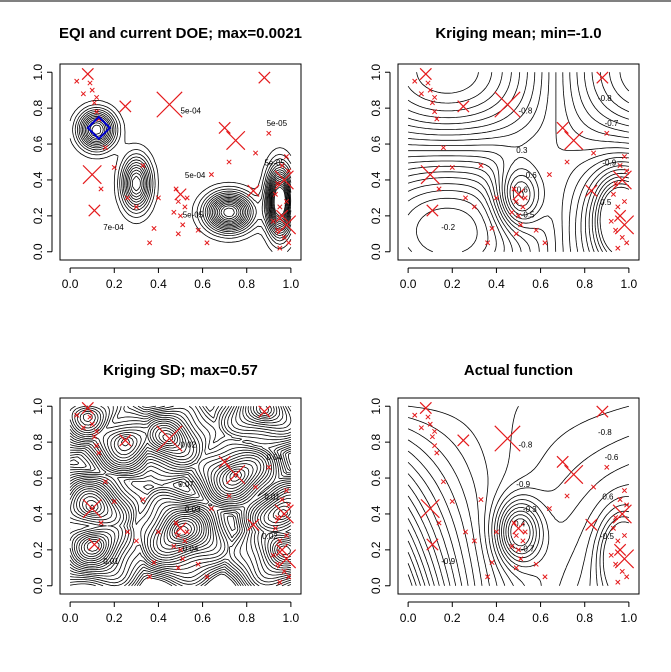 The image size is (671, 672). I want to click on y-tick-label: 1.0, so click(376, 406).